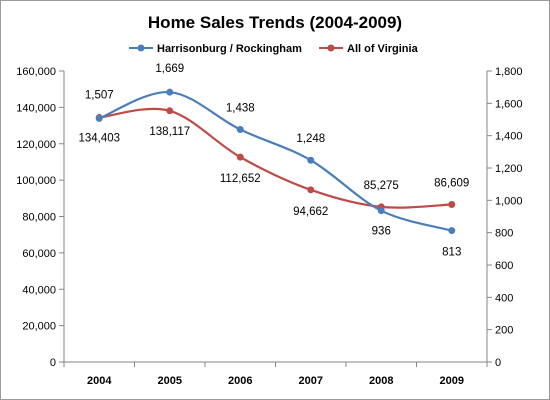  What do you see at coordinates (381, 232) in the screenshot?
I see `data-label-harrisonburg: 936` at bounding box center [381, 232].